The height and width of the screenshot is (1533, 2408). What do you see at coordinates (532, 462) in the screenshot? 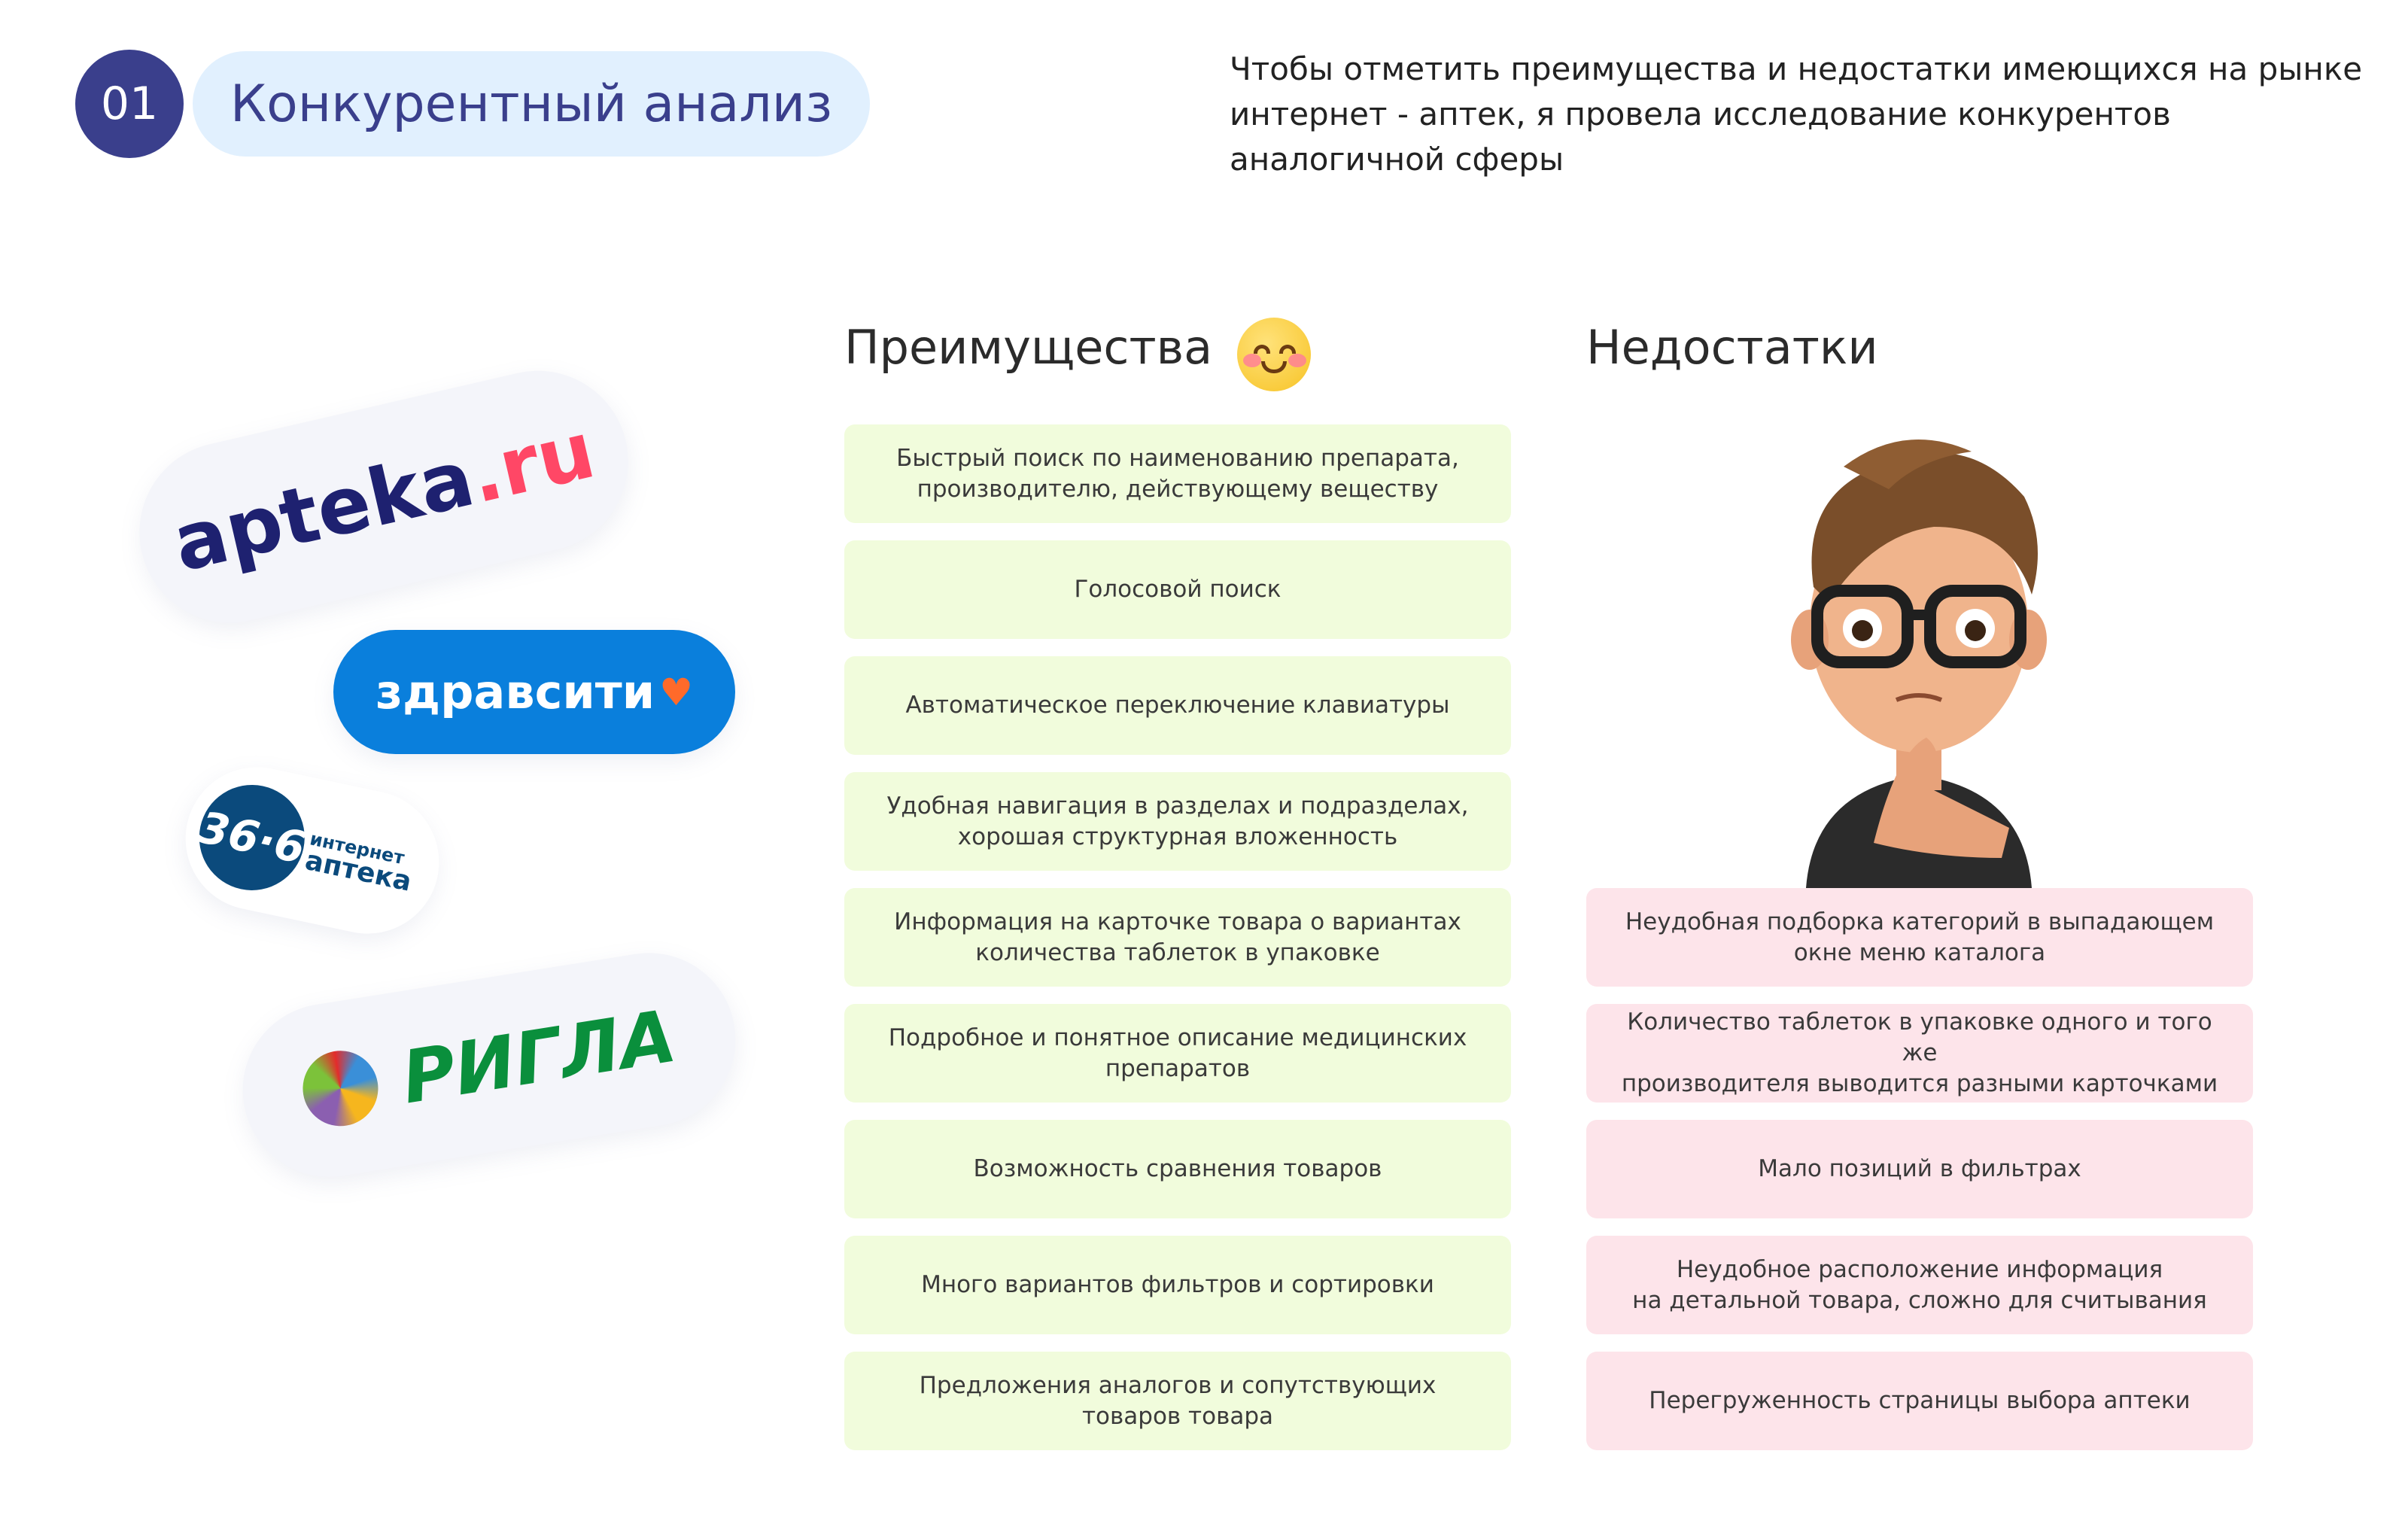
I see `logo-text: .ru` at bounding box center [532, 462].